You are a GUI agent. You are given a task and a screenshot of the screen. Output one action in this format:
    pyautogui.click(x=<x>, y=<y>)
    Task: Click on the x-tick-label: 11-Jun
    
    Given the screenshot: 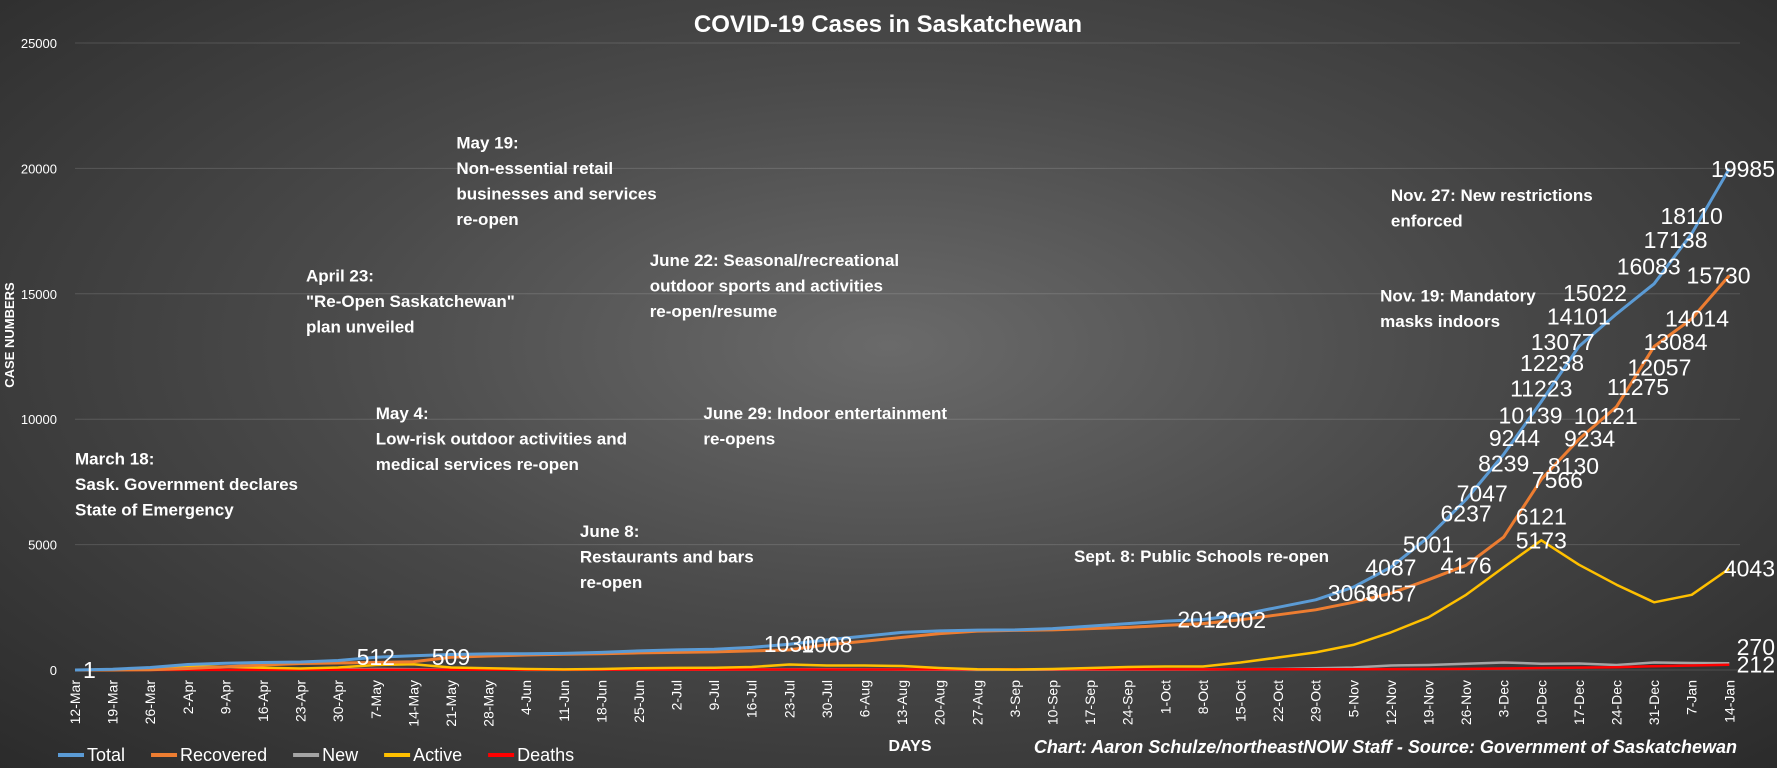 What is the action you would take?
    pyautogui.click(x=564, y=701)
    